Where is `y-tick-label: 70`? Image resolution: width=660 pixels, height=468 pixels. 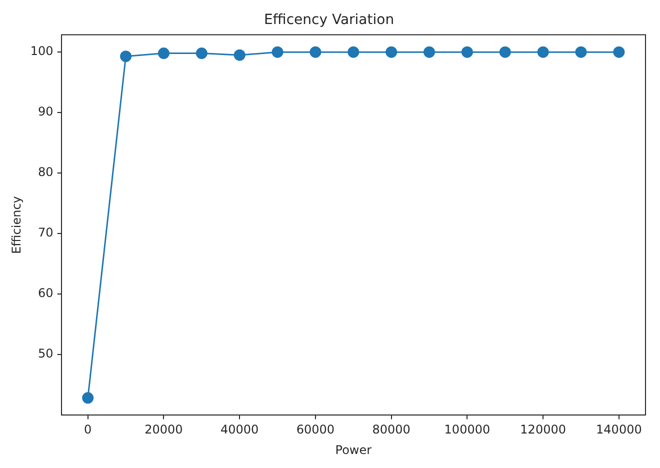
y-tick-label: 70 is located at coordinates (46, 233).